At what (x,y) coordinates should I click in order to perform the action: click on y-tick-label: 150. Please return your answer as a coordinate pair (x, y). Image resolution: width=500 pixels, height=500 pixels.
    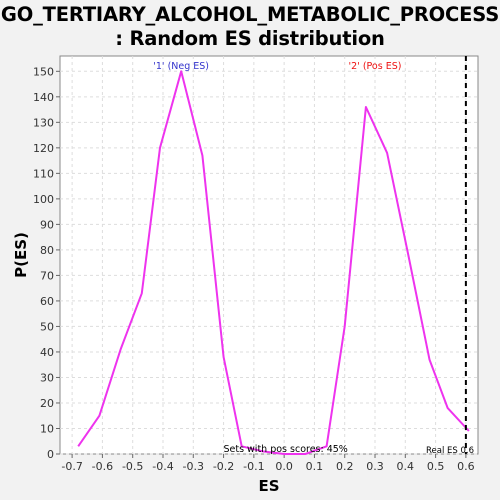
    Looking at the image, I should click on (43, 71).